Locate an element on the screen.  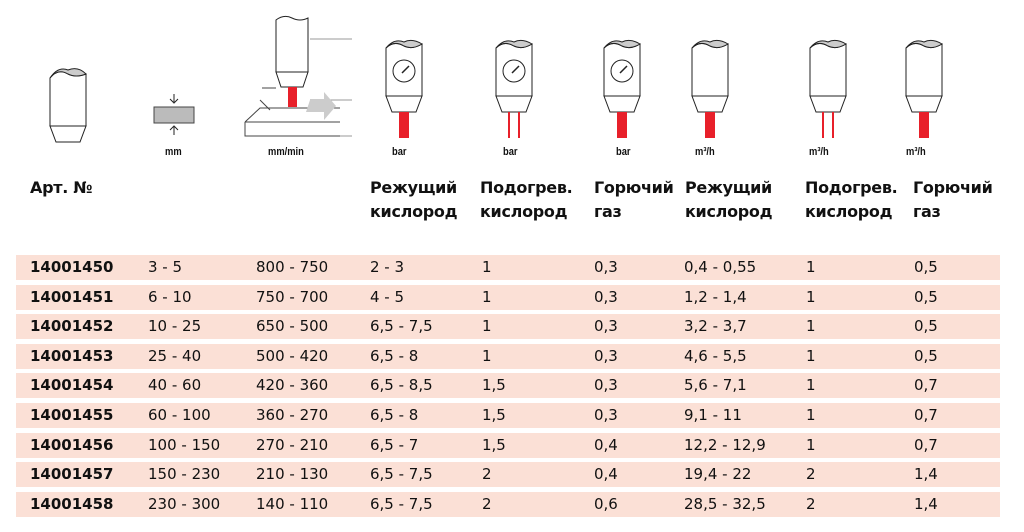
unit-label: mm/min is located at coordinates (286, 152).